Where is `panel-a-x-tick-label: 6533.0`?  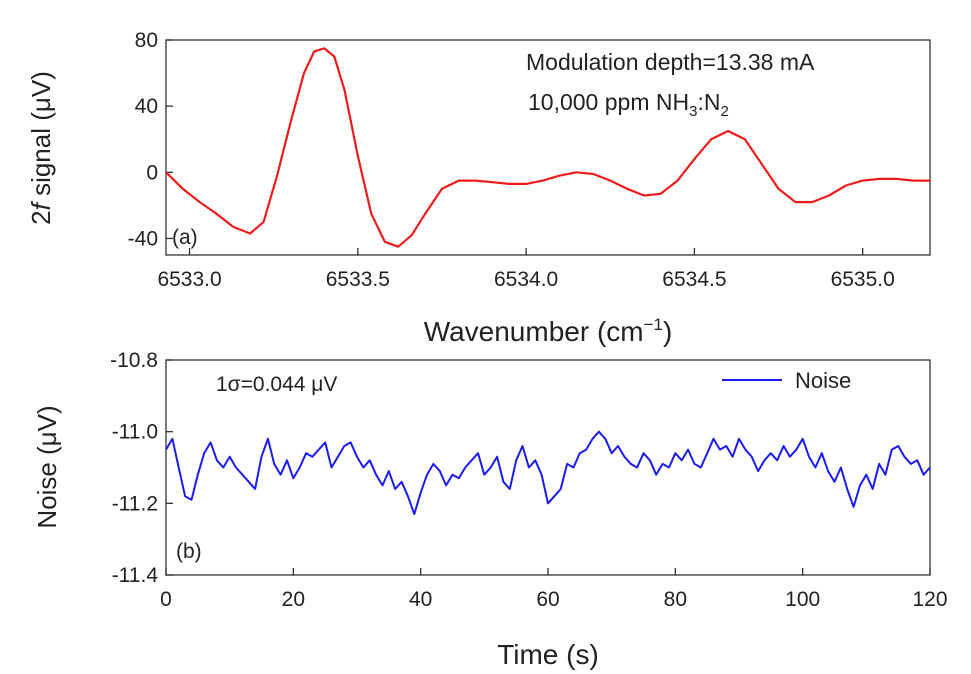
panel-a-x-tick-label: 6533.0 is located at coordinates (189, 279).